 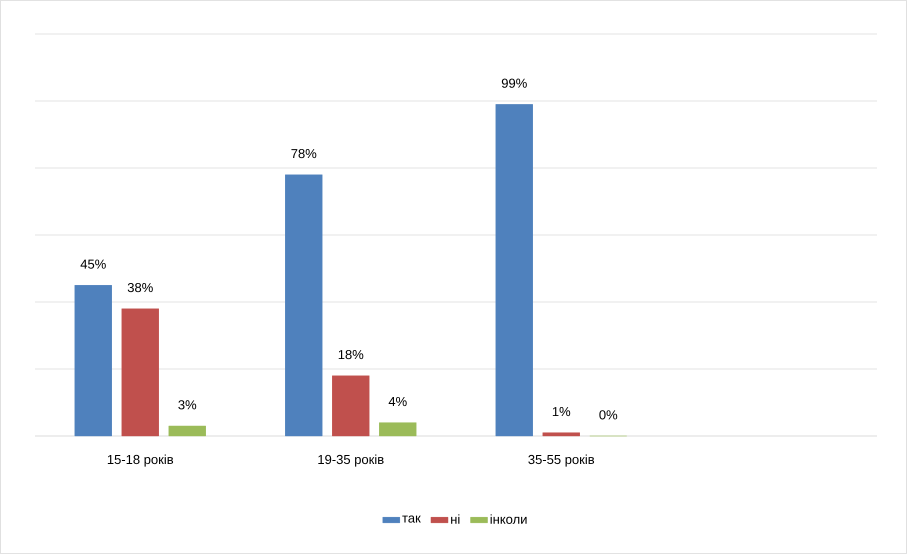 I want to click on legend-label: так, so click(x=411, y=519).